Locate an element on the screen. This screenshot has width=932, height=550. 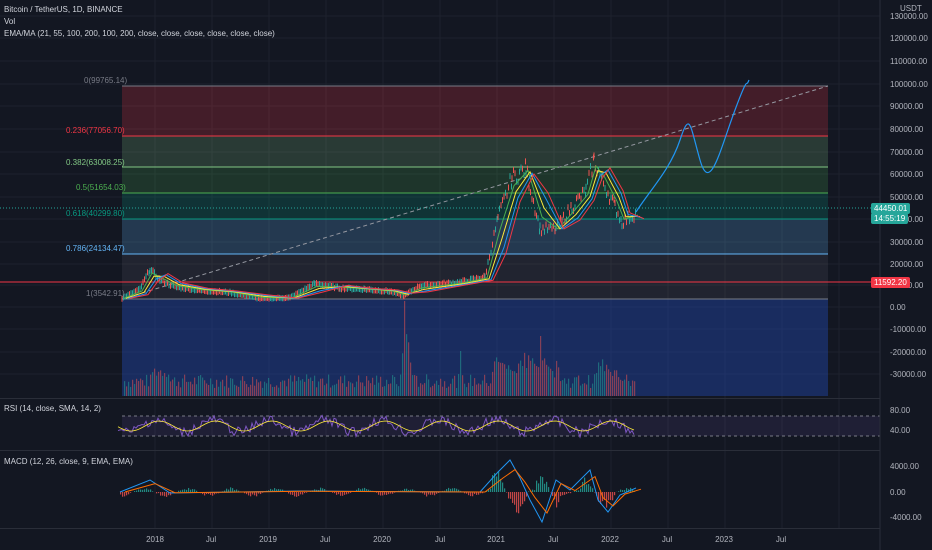
volume-legend: Vol is located at coordinates (10, 21).